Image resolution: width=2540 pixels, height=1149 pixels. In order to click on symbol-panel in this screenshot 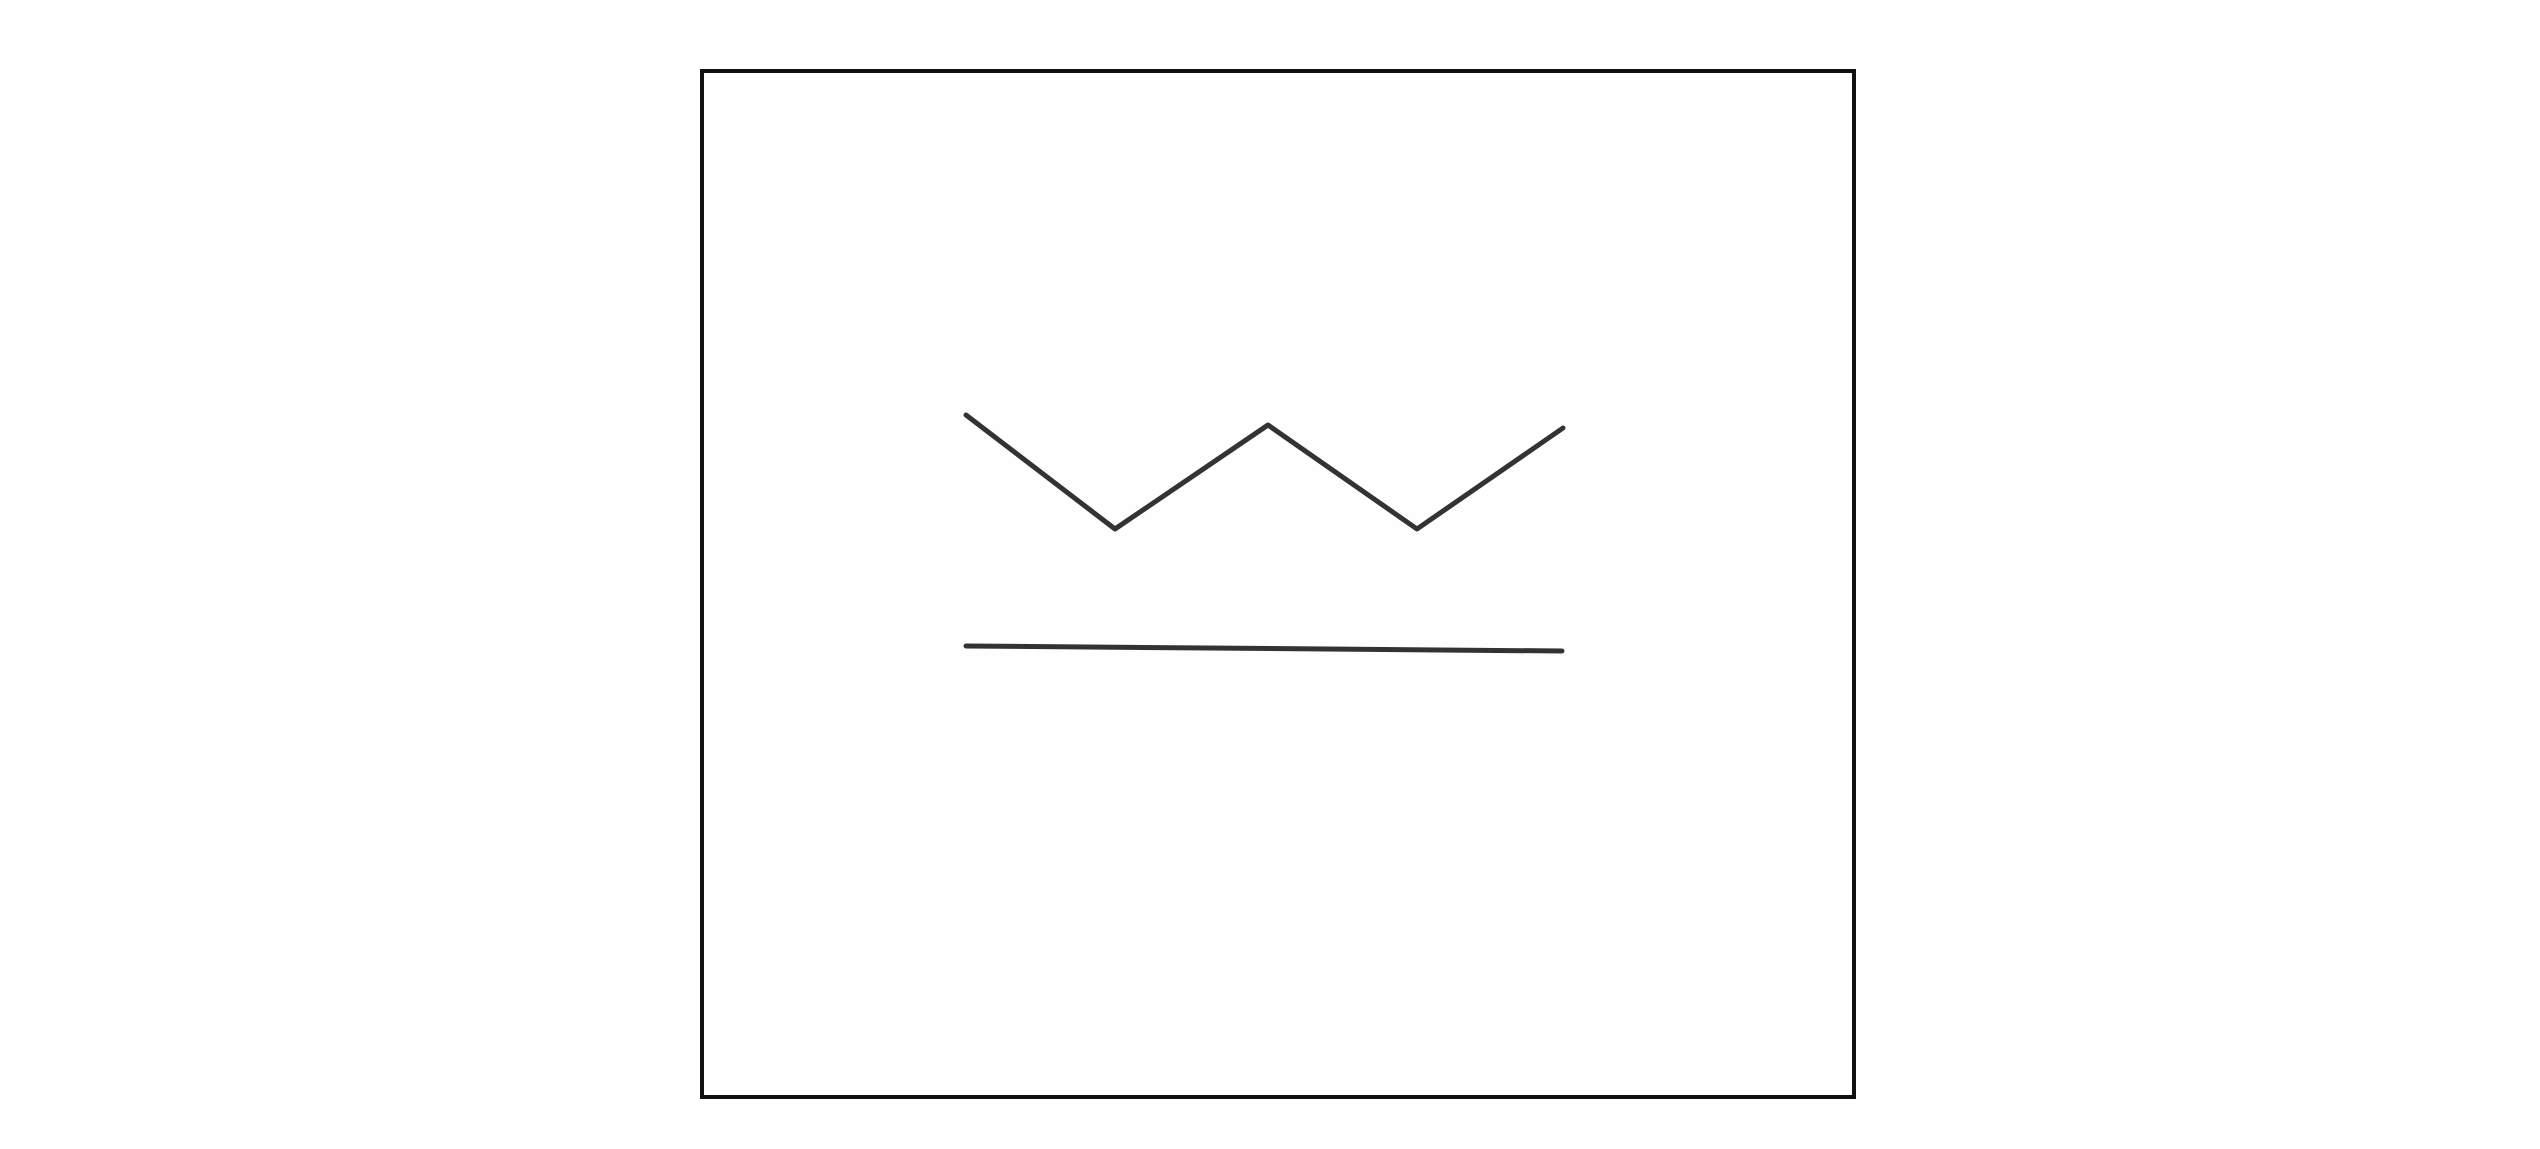, I will do `click(1275, 514)`.